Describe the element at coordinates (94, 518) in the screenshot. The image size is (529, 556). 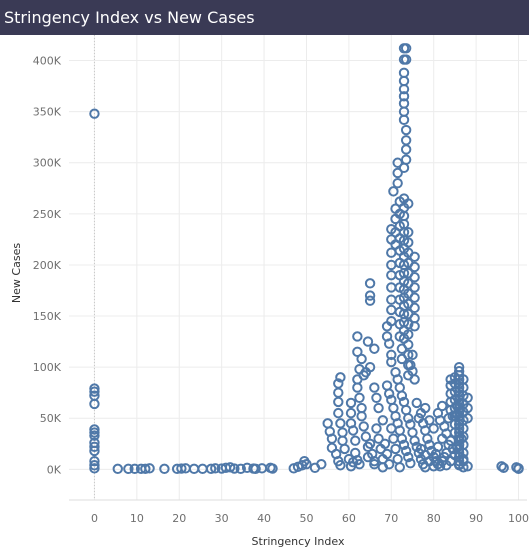
I see `x-tick-label: 0` at that location.